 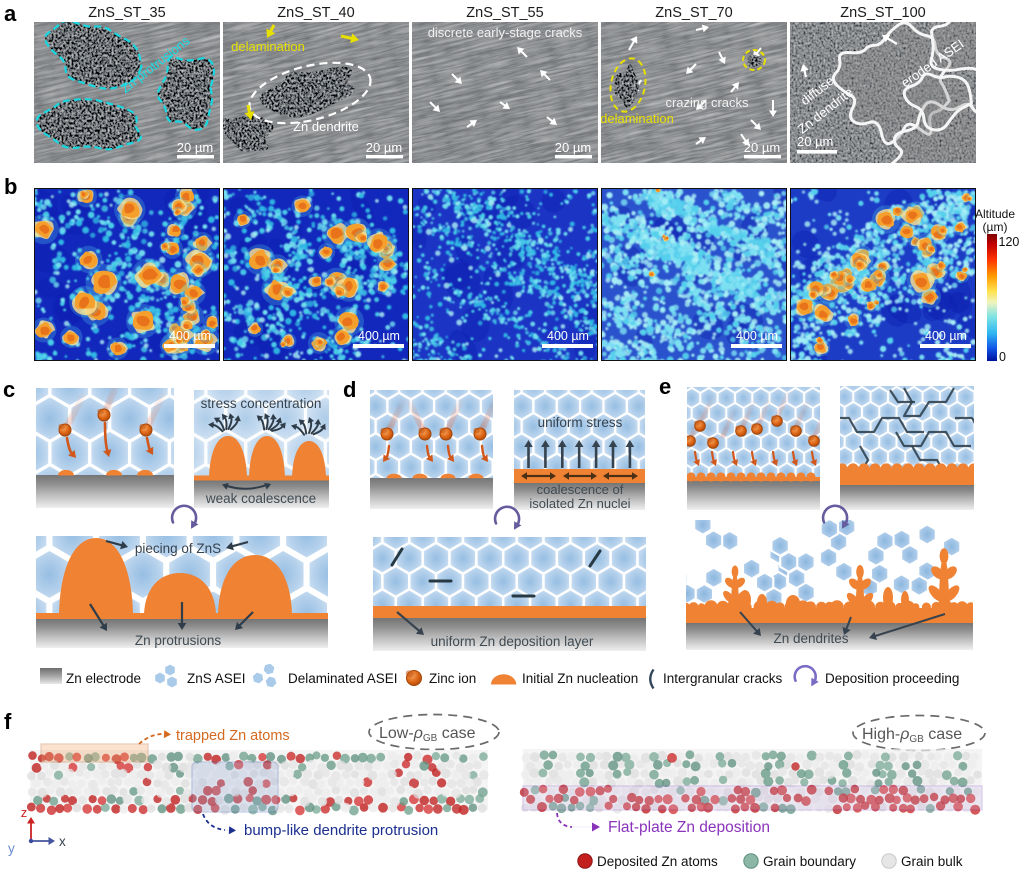 I want to click on svg-text: Deposition proceeding, so click(x=892, y=678).